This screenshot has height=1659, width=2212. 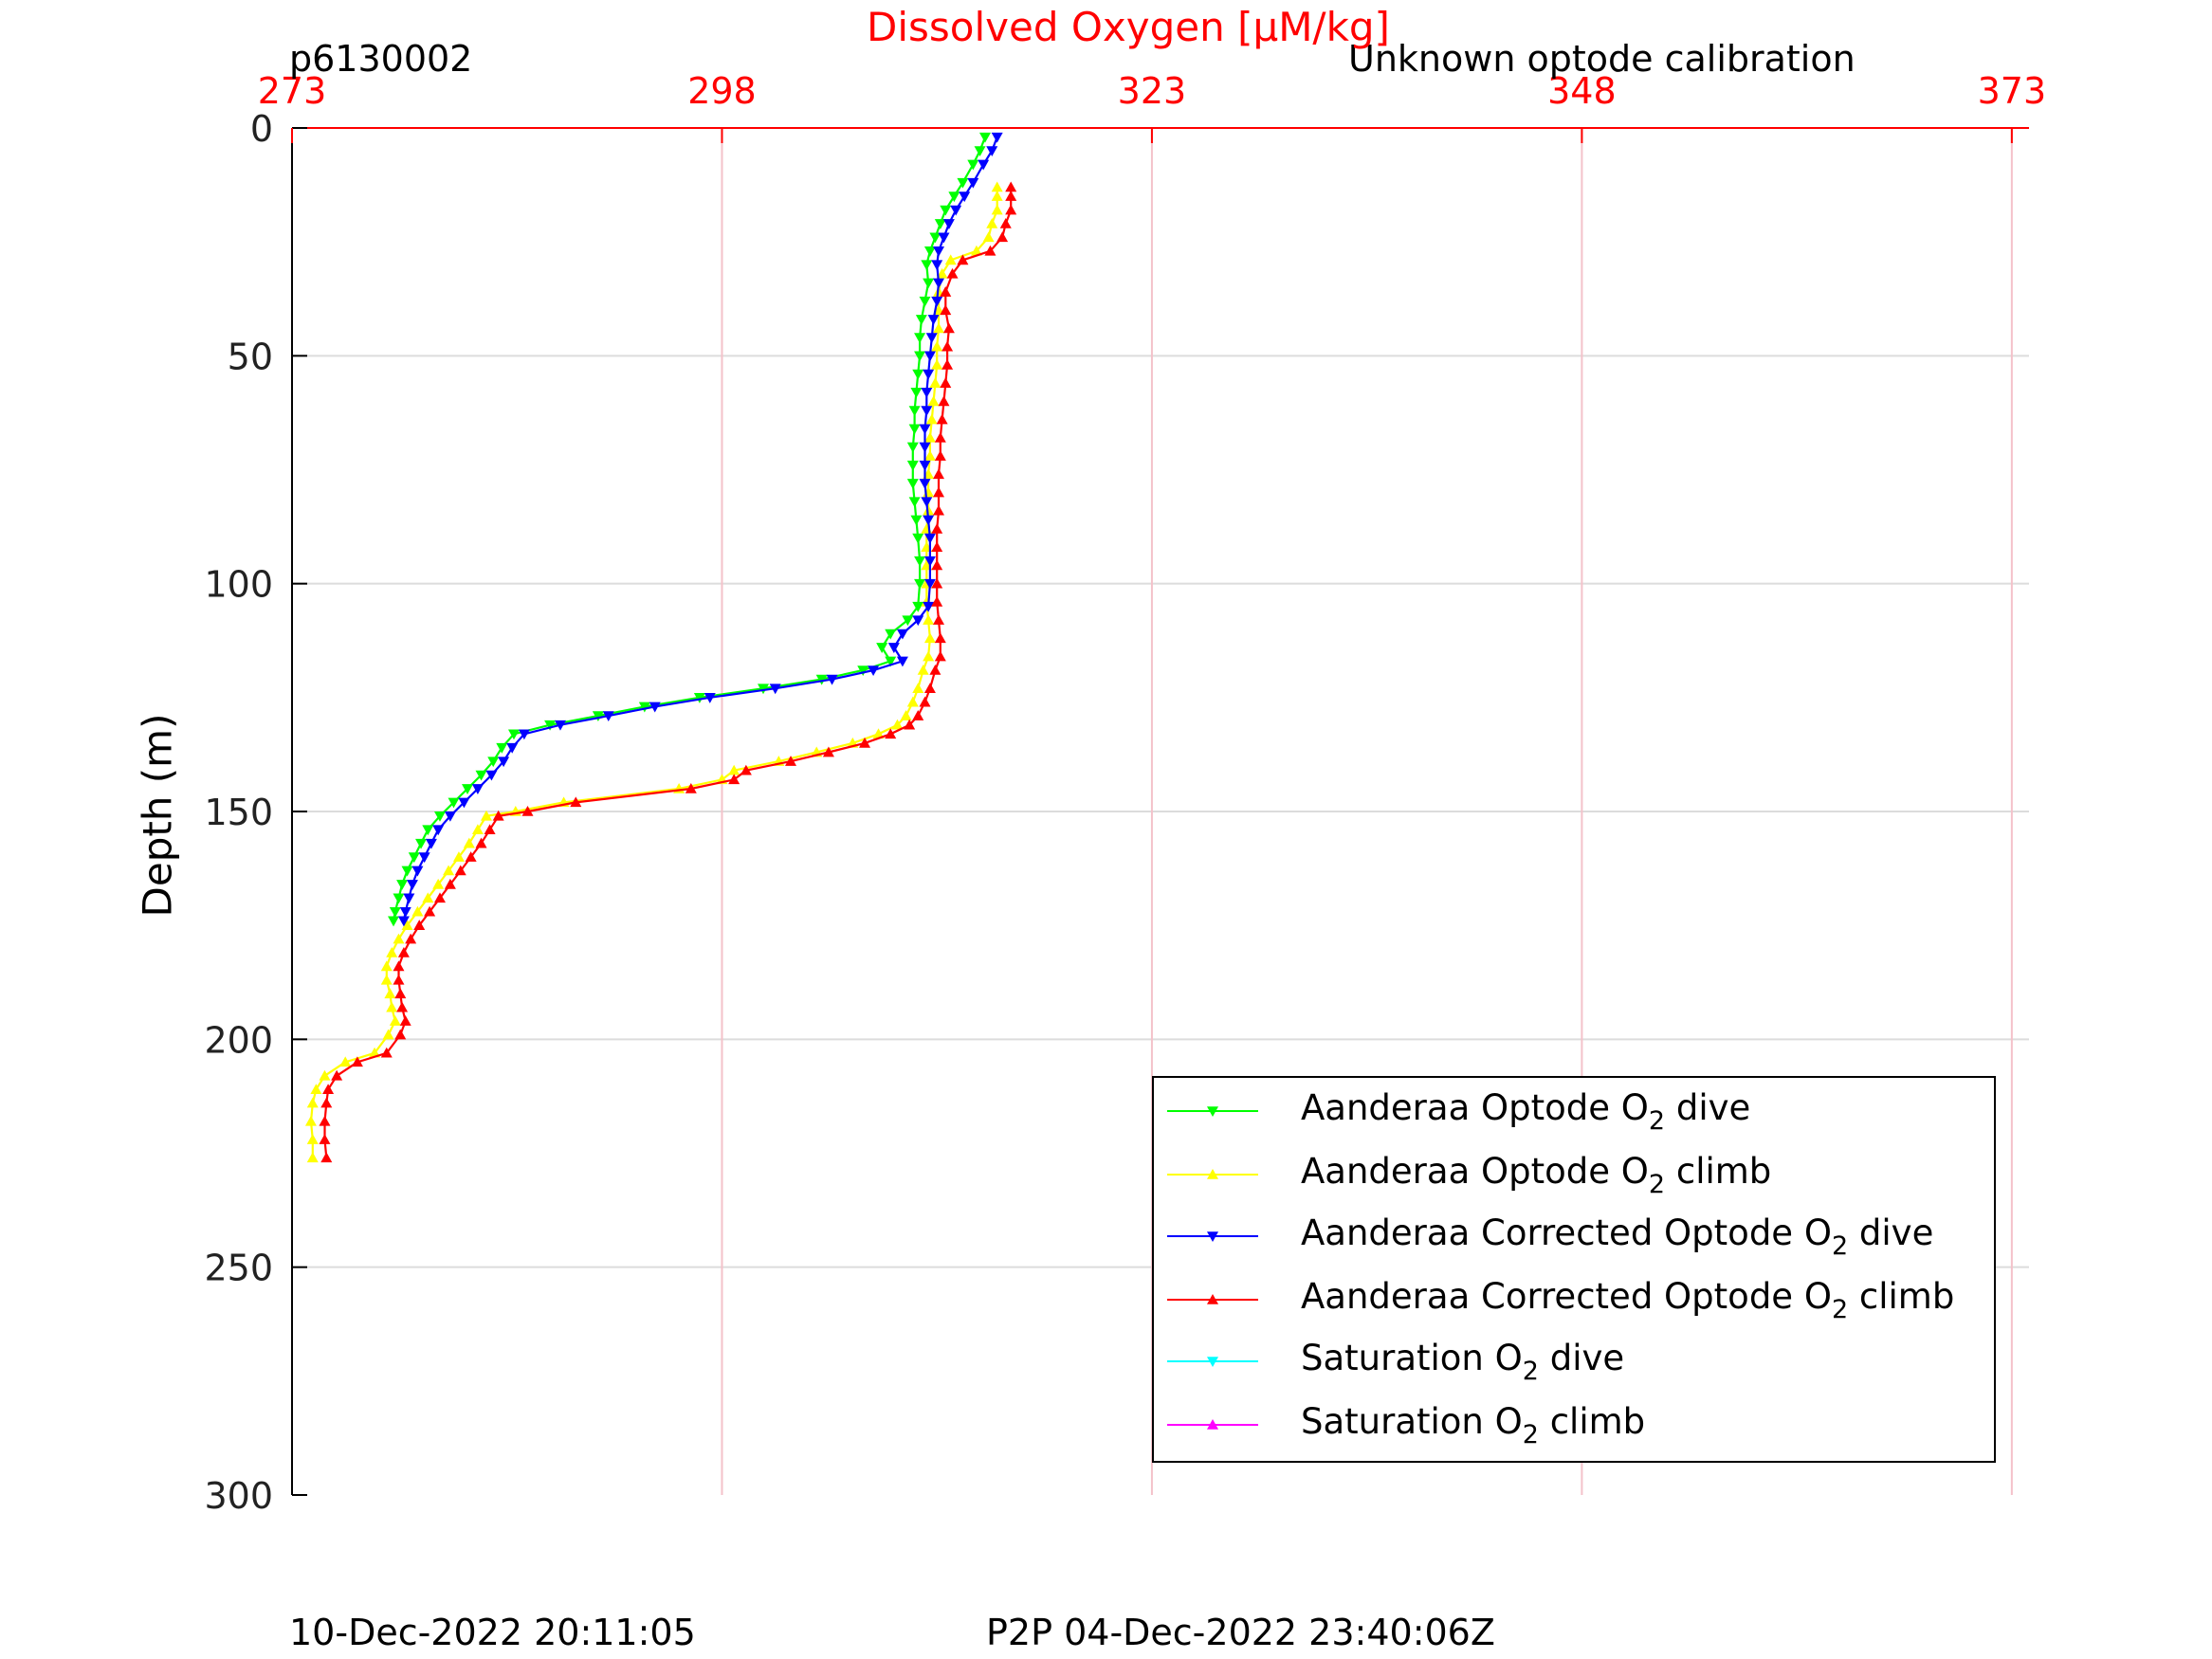 I want to click on x-tick-label: 373, so click(x=2012, y=91).